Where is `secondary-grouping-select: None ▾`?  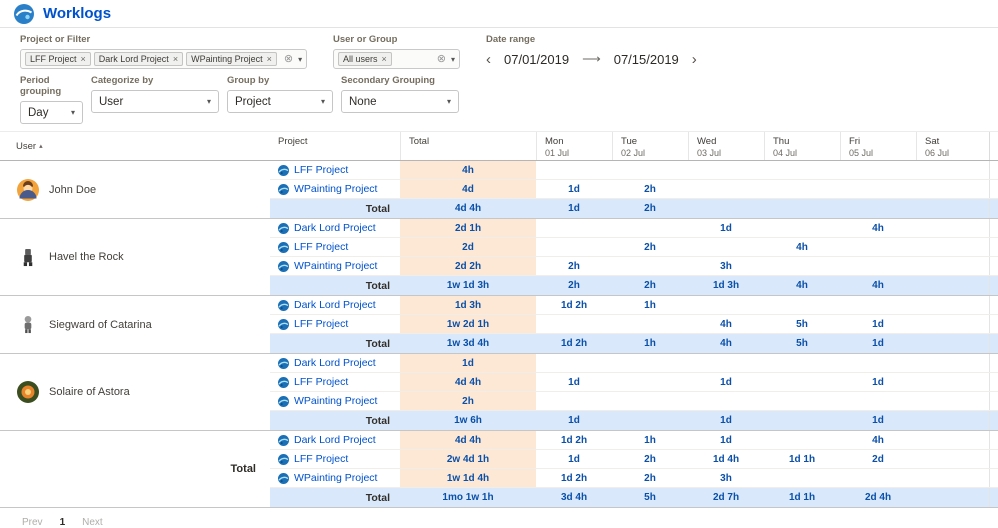
secondary-grouping-select: None ▾ is located at coordinates (400, 101).